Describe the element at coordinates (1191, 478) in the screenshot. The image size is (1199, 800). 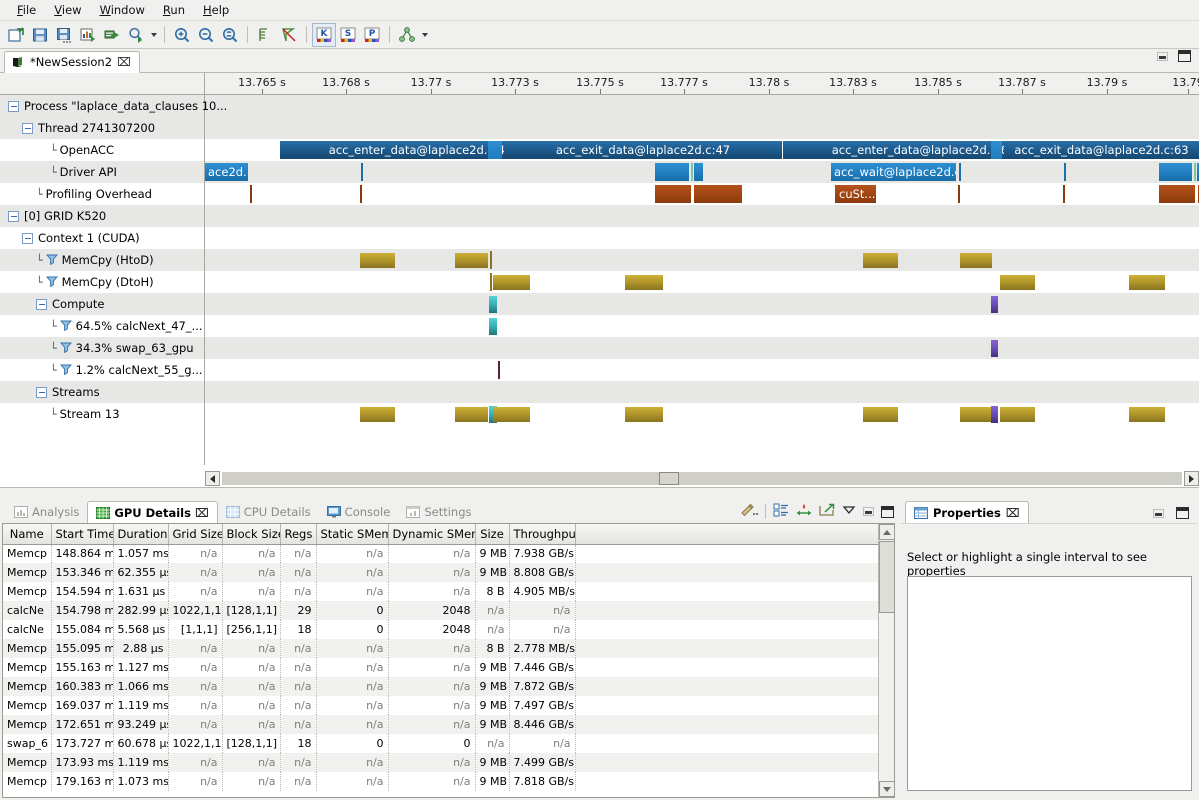
I see `scroll-right-icon` at that location.